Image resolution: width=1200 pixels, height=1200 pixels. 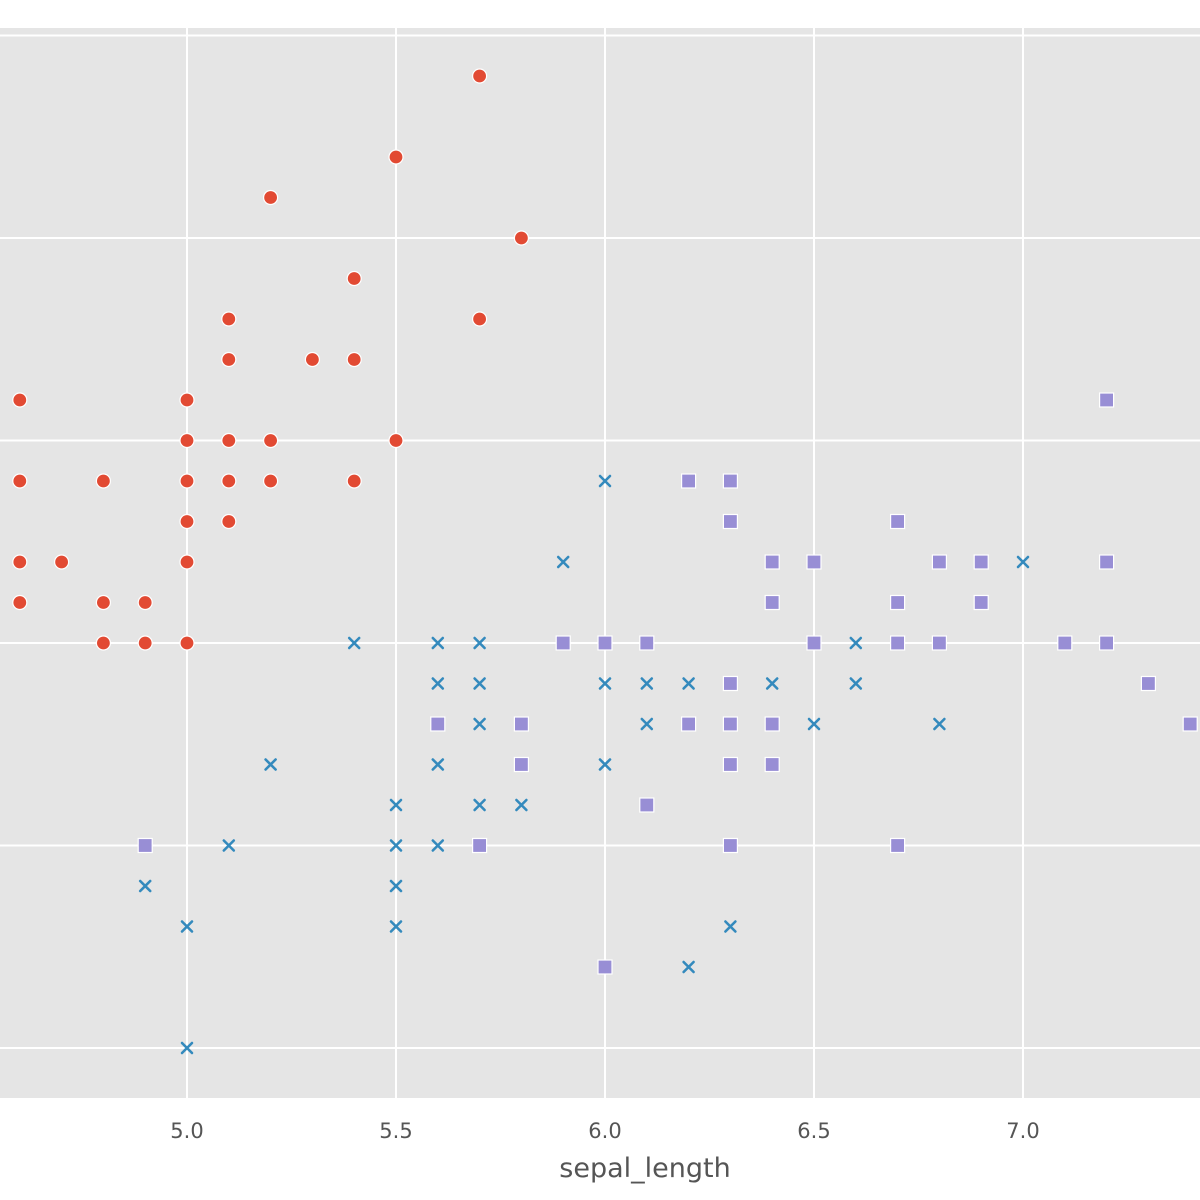 I want to click on x-tick-labels: 5.0 5.5 6.0 6.5 7.0, so click(x=604, y=1131).